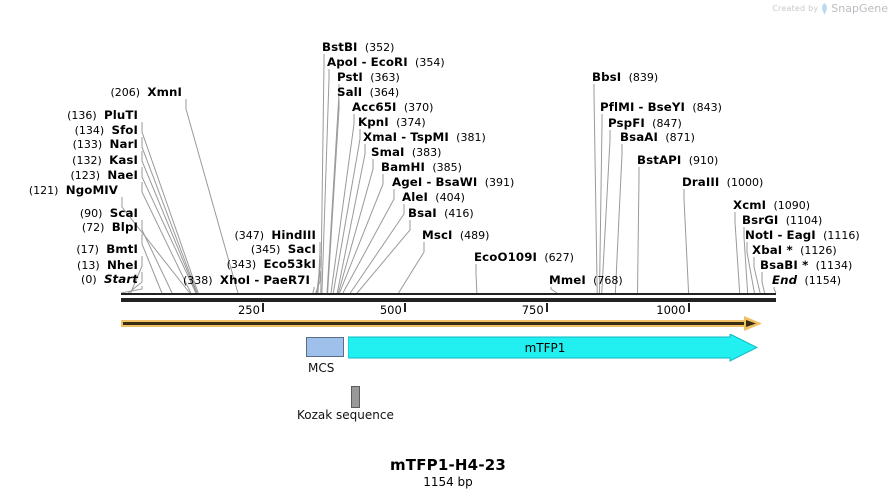  What do you see at coordinates (421, 167) in the screenshot?
I see `restriction-site-label: BamHI (385)` at bounding box center [421, 167].